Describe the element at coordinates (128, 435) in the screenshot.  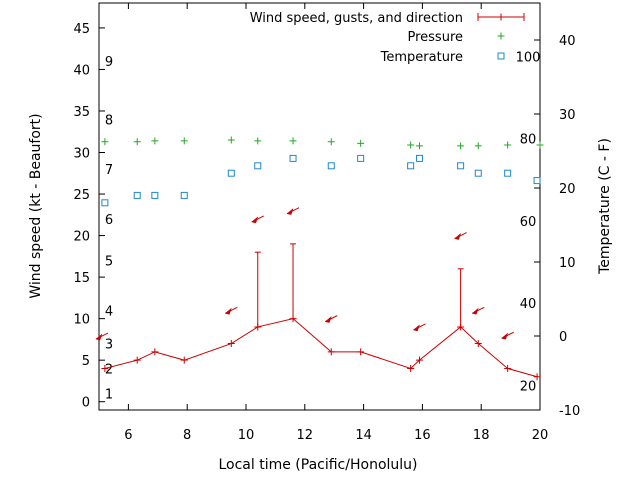
I see `x-tick-label: 6` at that location.